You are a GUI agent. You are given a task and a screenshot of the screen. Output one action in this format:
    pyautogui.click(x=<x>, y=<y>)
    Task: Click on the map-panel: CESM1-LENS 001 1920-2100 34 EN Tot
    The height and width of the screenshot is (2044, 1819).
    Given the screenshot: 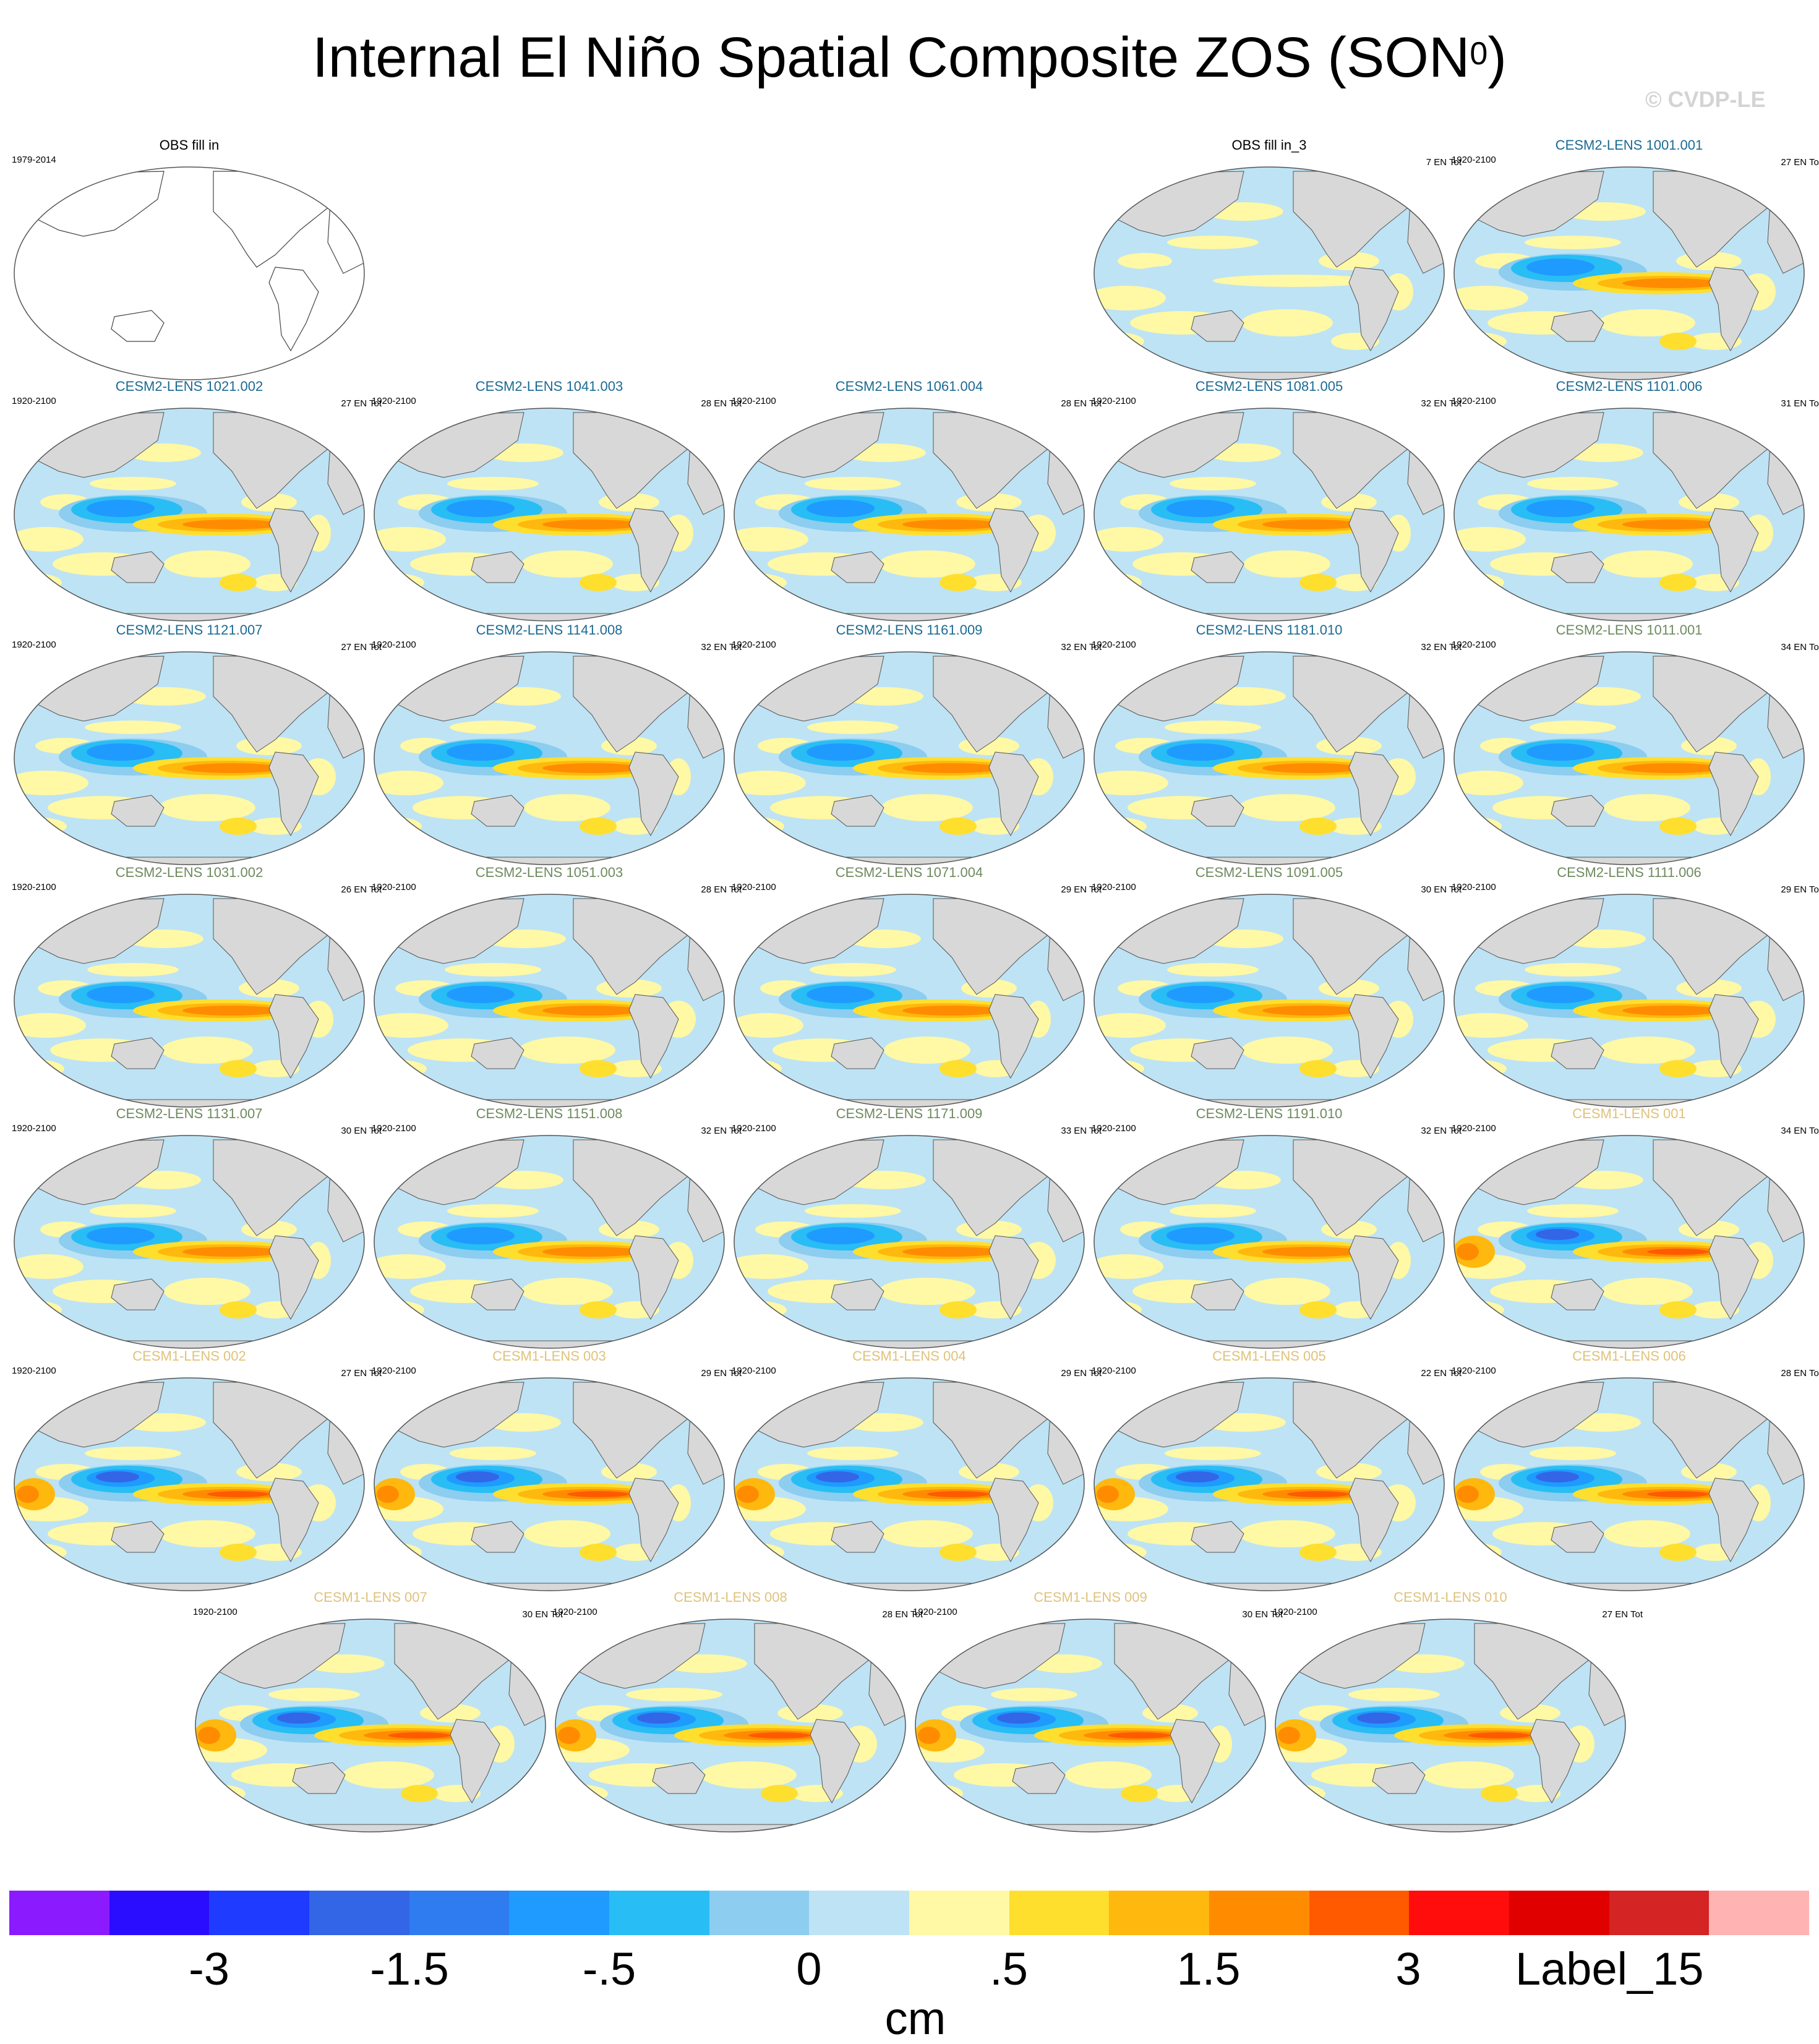 What is the action you would take?
    pyautogui.click(x=1634, y=1229)
    